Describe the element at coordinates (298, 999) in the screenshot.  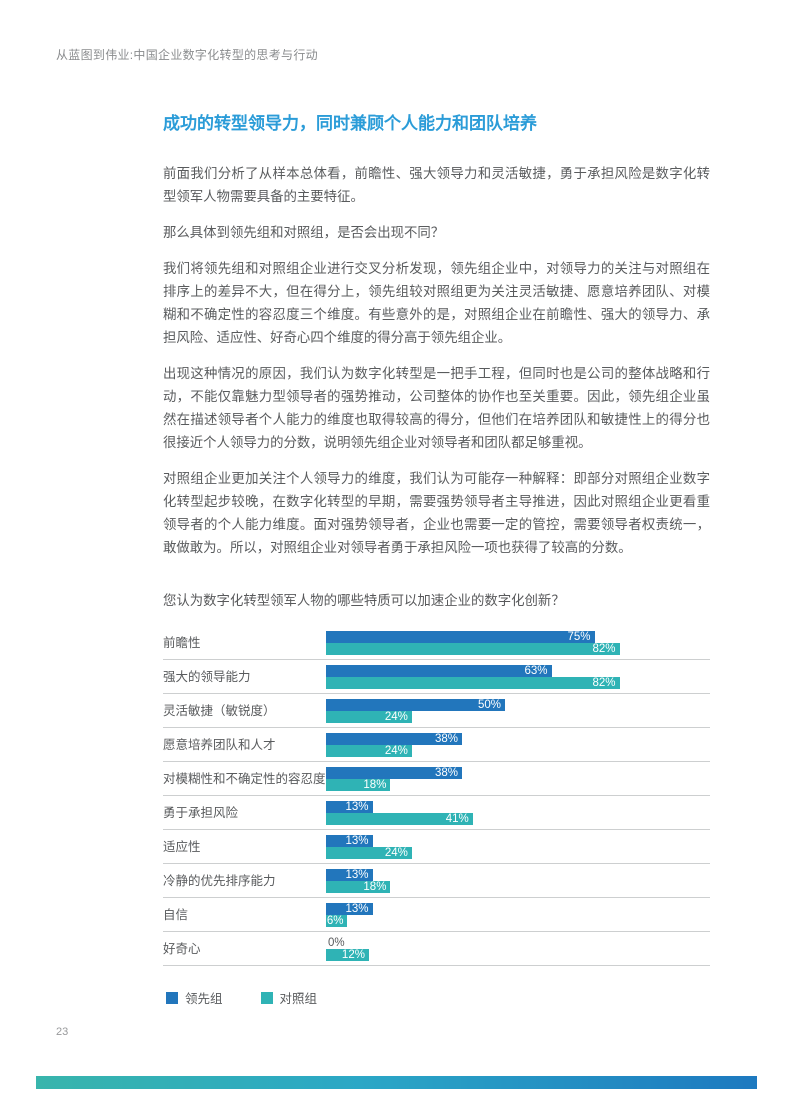
I see `legend-label-control: 对照组` at that location.